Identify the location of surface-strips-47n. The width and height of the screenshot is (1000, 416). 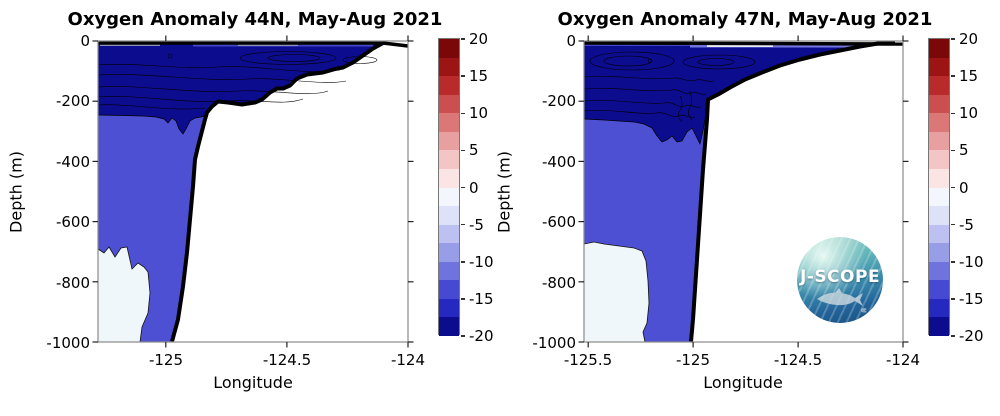
(723, 45).